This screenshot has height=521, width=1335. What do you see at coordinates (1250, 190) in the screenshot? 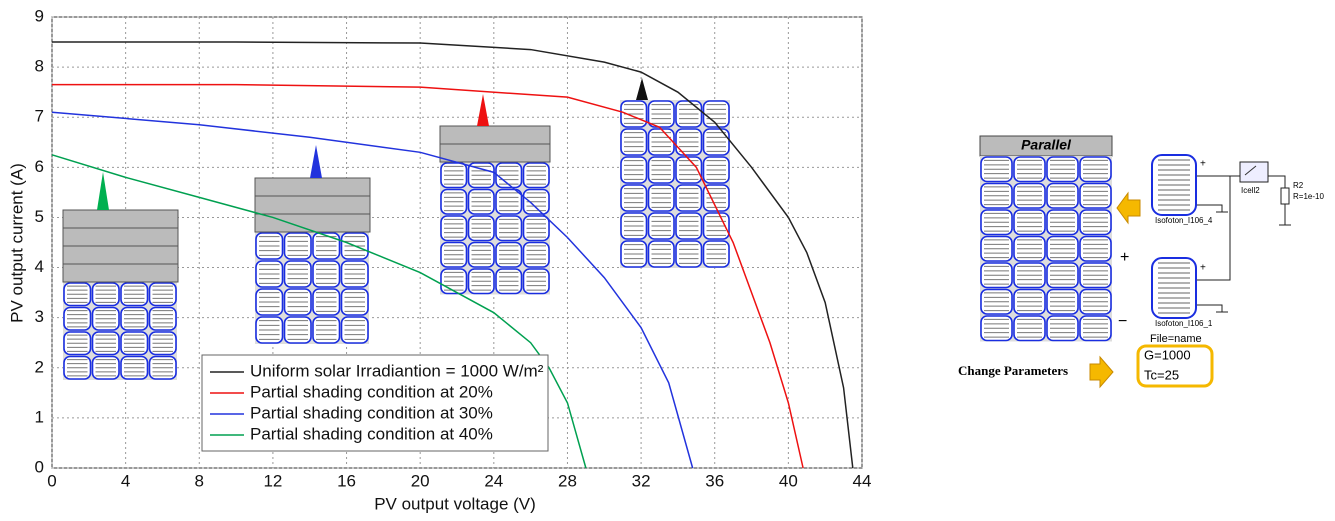
I see `meter-label: Icell2` at bounding box center [1250, 190].